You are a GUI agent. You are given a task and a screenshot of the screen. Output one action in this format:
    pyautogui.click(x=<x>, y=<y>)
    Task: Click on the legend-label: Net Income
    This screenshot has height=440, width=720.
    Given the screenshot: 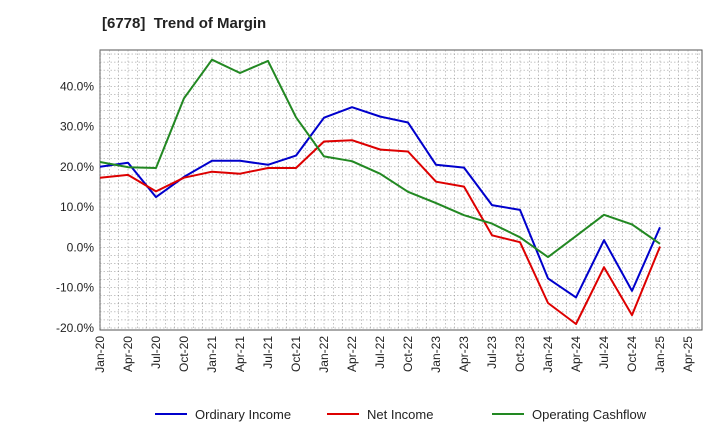 What is the action you would take?
    pyautogui.click(x=400, y=414)
    